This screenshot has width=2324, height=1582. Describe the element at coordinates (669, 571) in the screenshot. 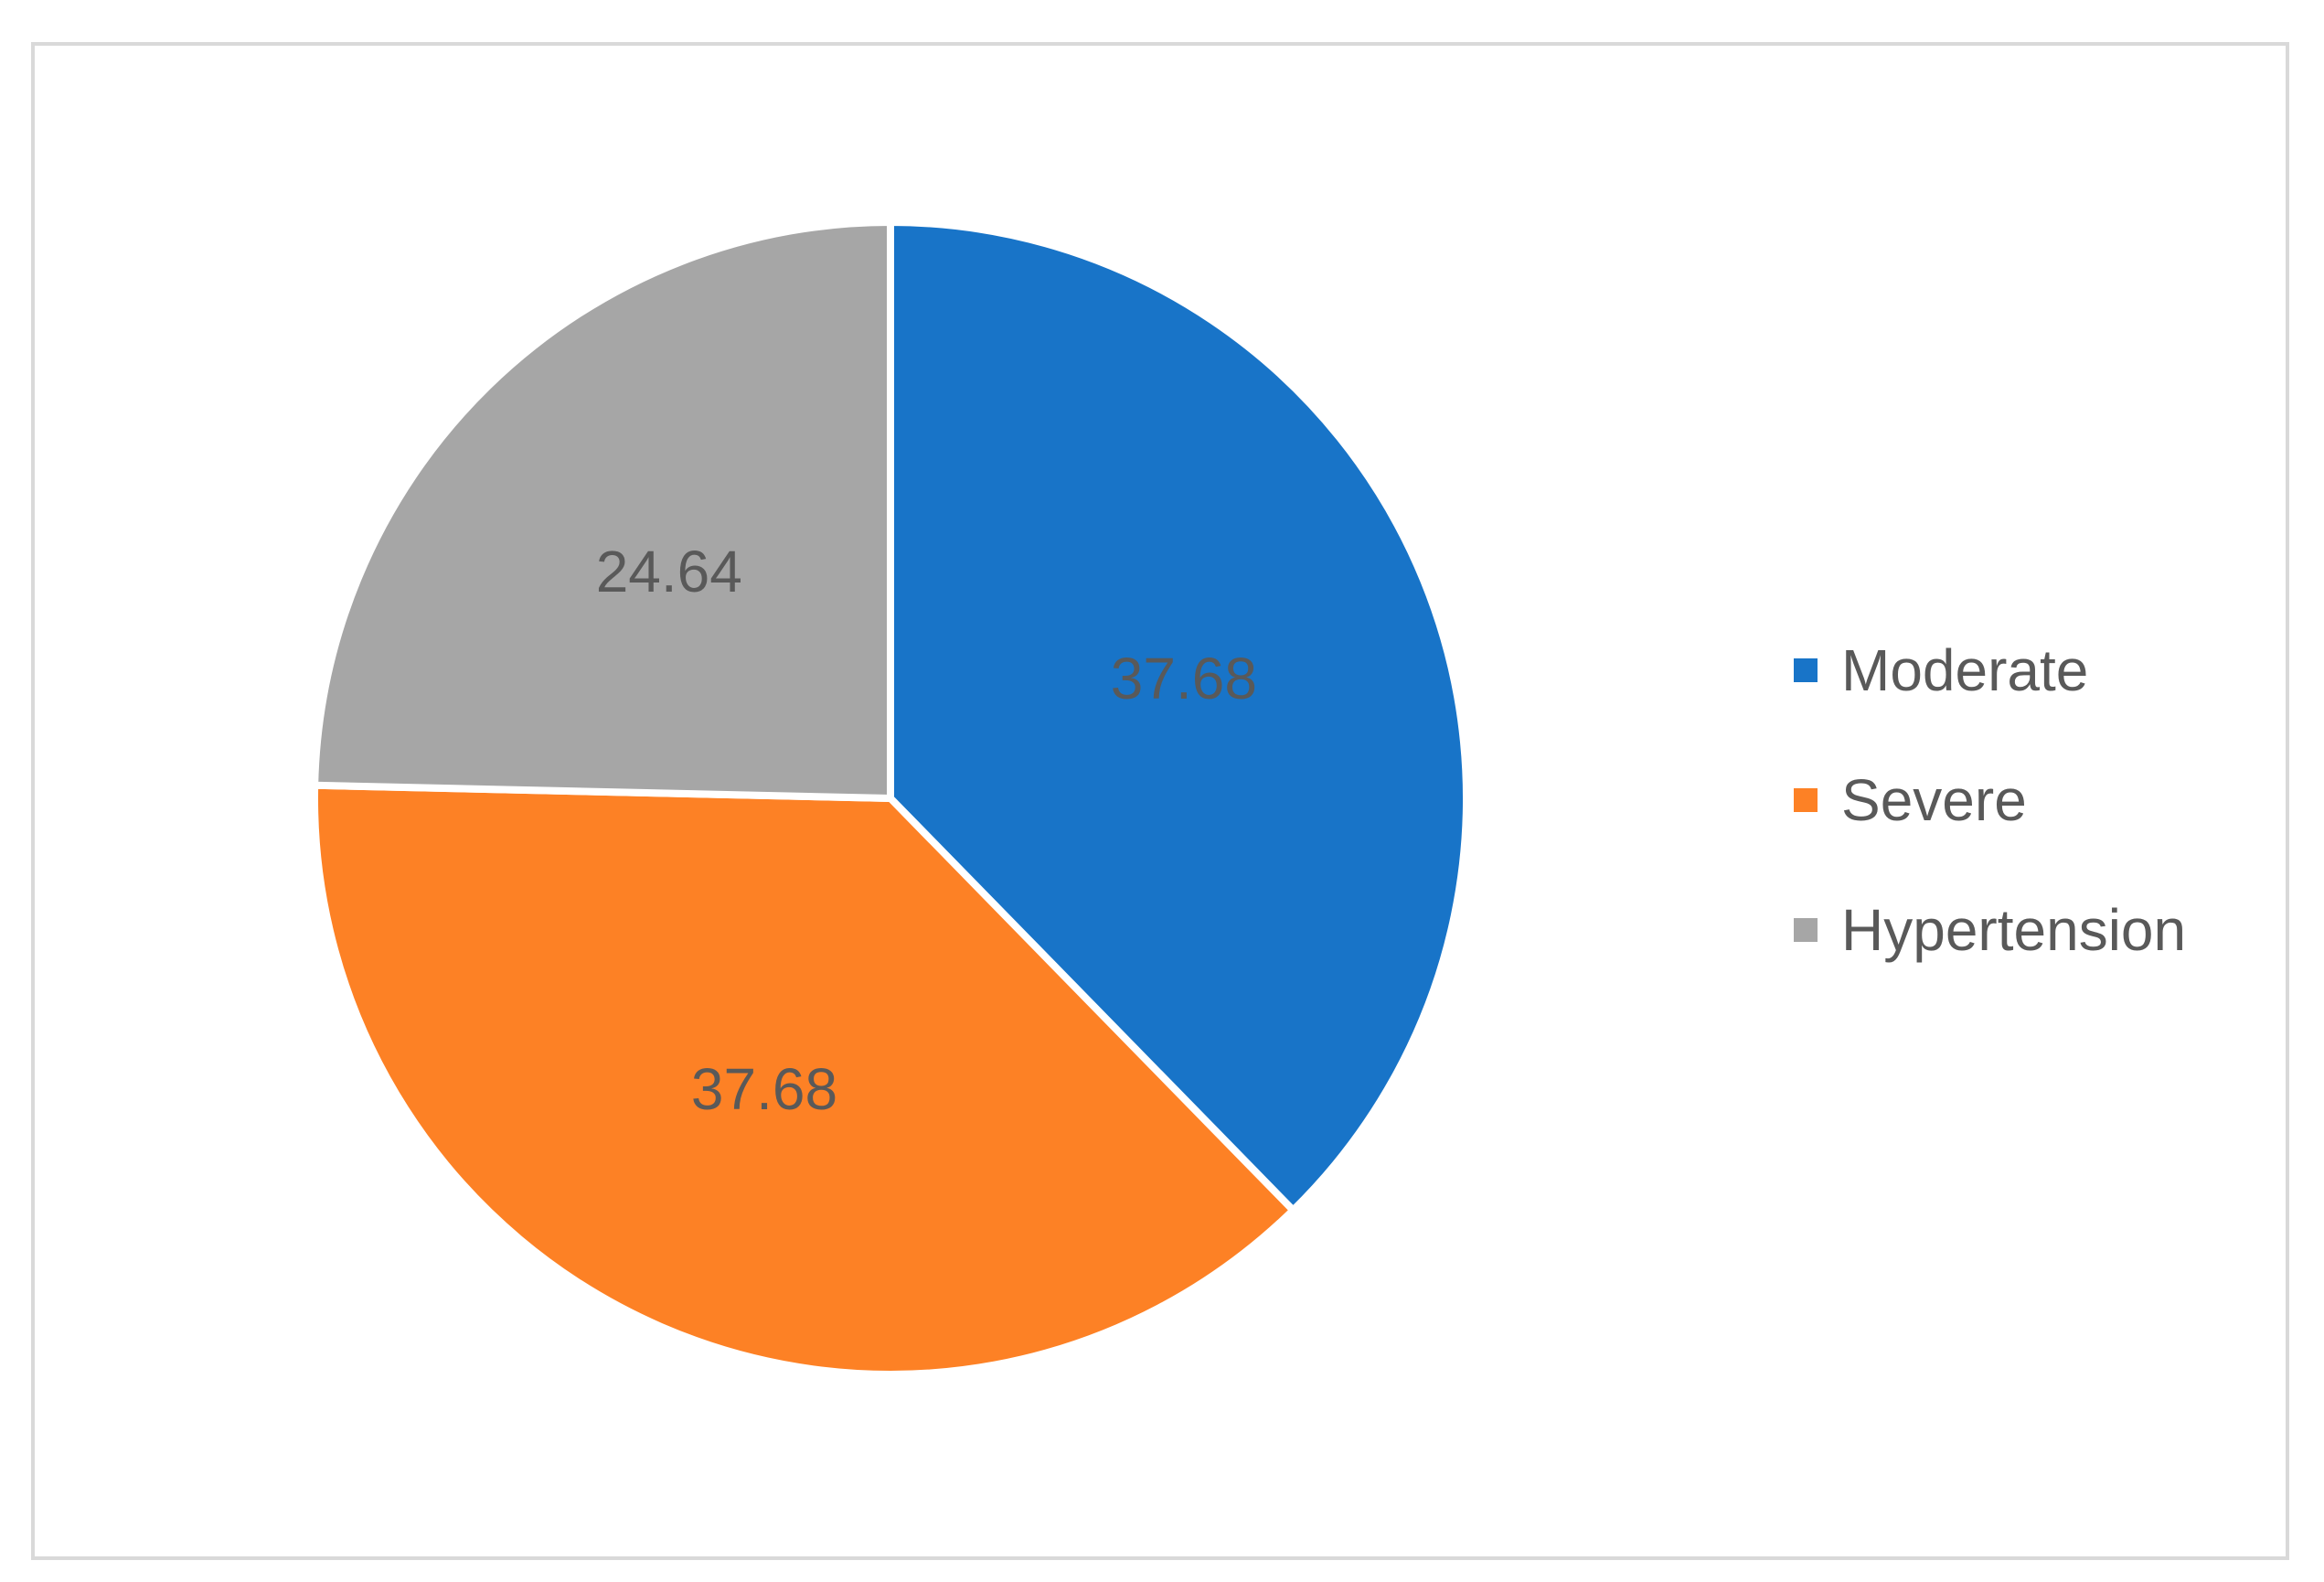

I see `data-label-hypertension: 24.64` at that location.